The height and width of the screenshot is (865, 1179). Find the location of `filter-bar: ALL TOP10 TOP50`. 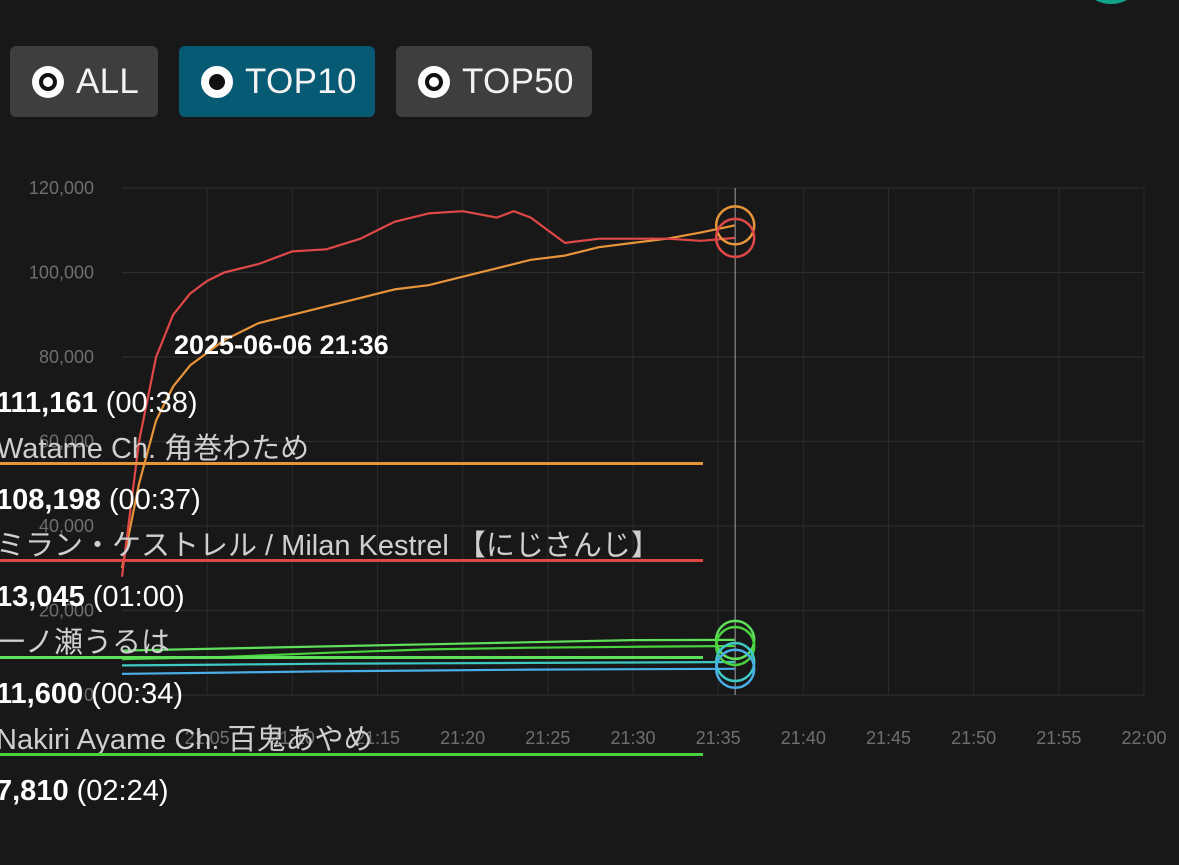

filter-bar: ALL TOP10 TOP50 is located at coordinates (301, 81).